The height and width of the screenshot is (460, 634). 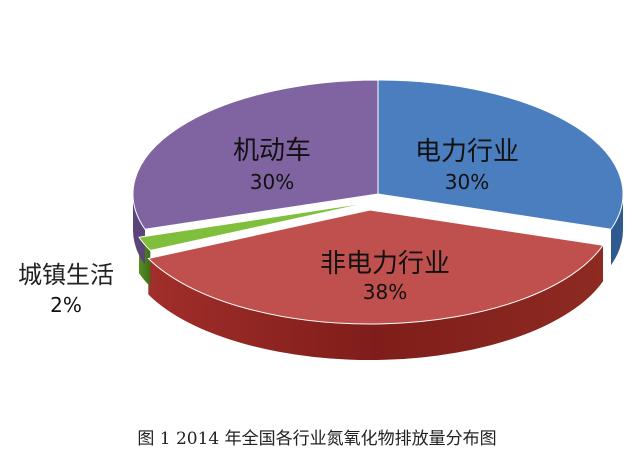 I want to click on slice-value-3: 2%, so click(x=66, y=305).